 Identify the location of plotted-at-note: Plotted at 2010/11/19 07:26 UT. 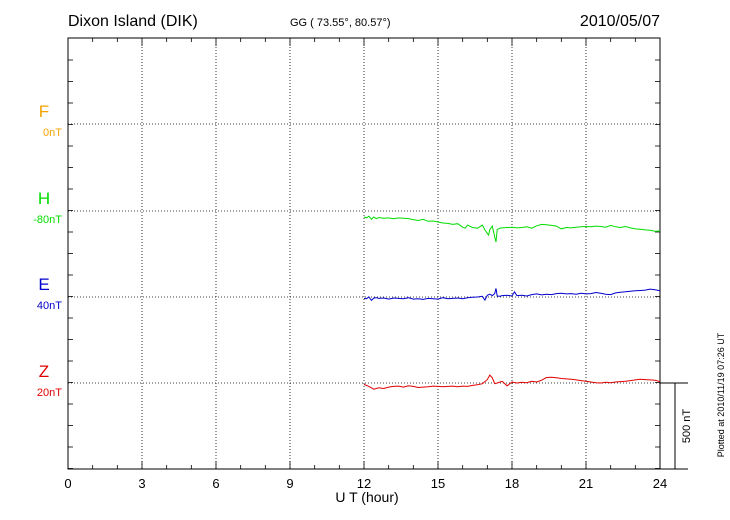
(721, 394).